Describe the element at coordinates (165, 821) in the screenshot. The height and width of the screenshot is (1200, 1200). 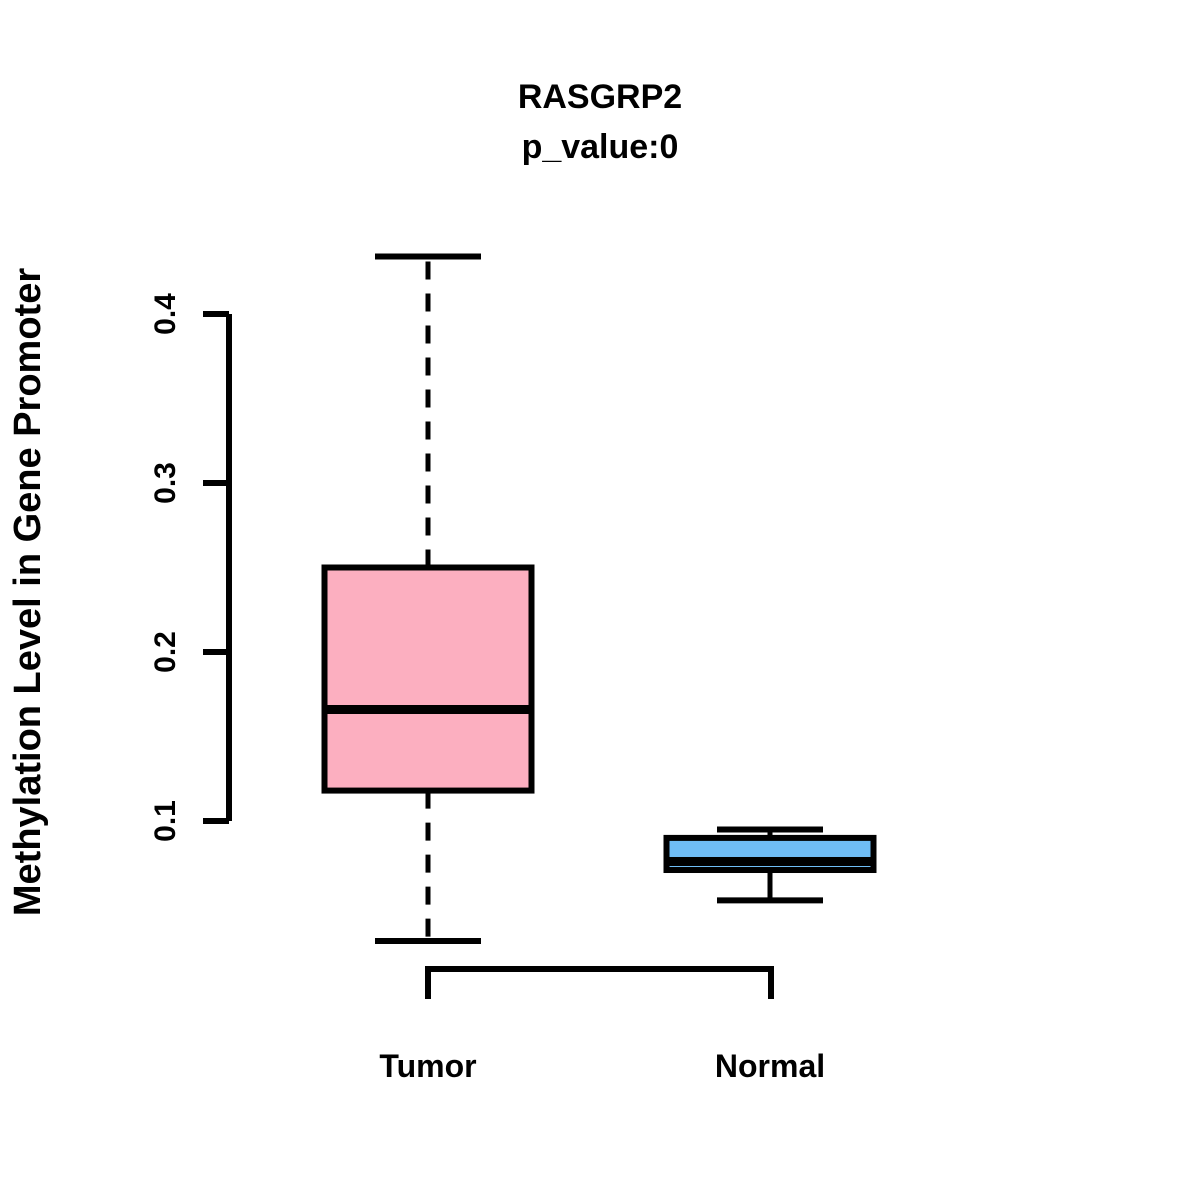
I see `y-axis-tick-label-0.1: 0.1` at that location.